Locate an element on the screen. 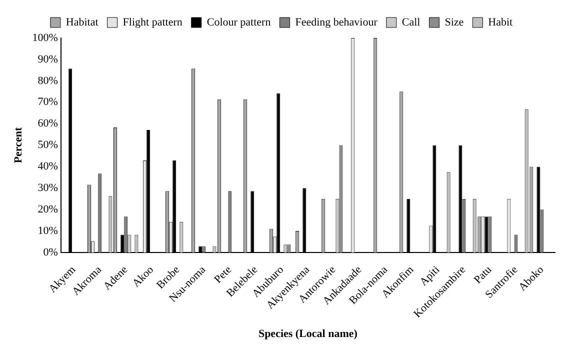  y-tick-label: 40% is located at coordinates (48, 166).